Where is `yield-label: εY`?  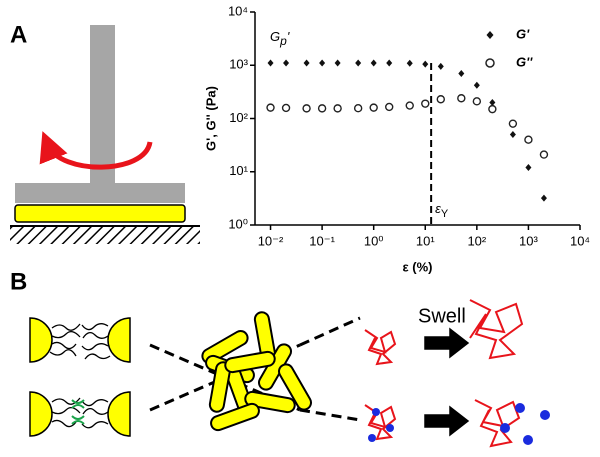 yield-label: εY is located at coordinates (442, 210).